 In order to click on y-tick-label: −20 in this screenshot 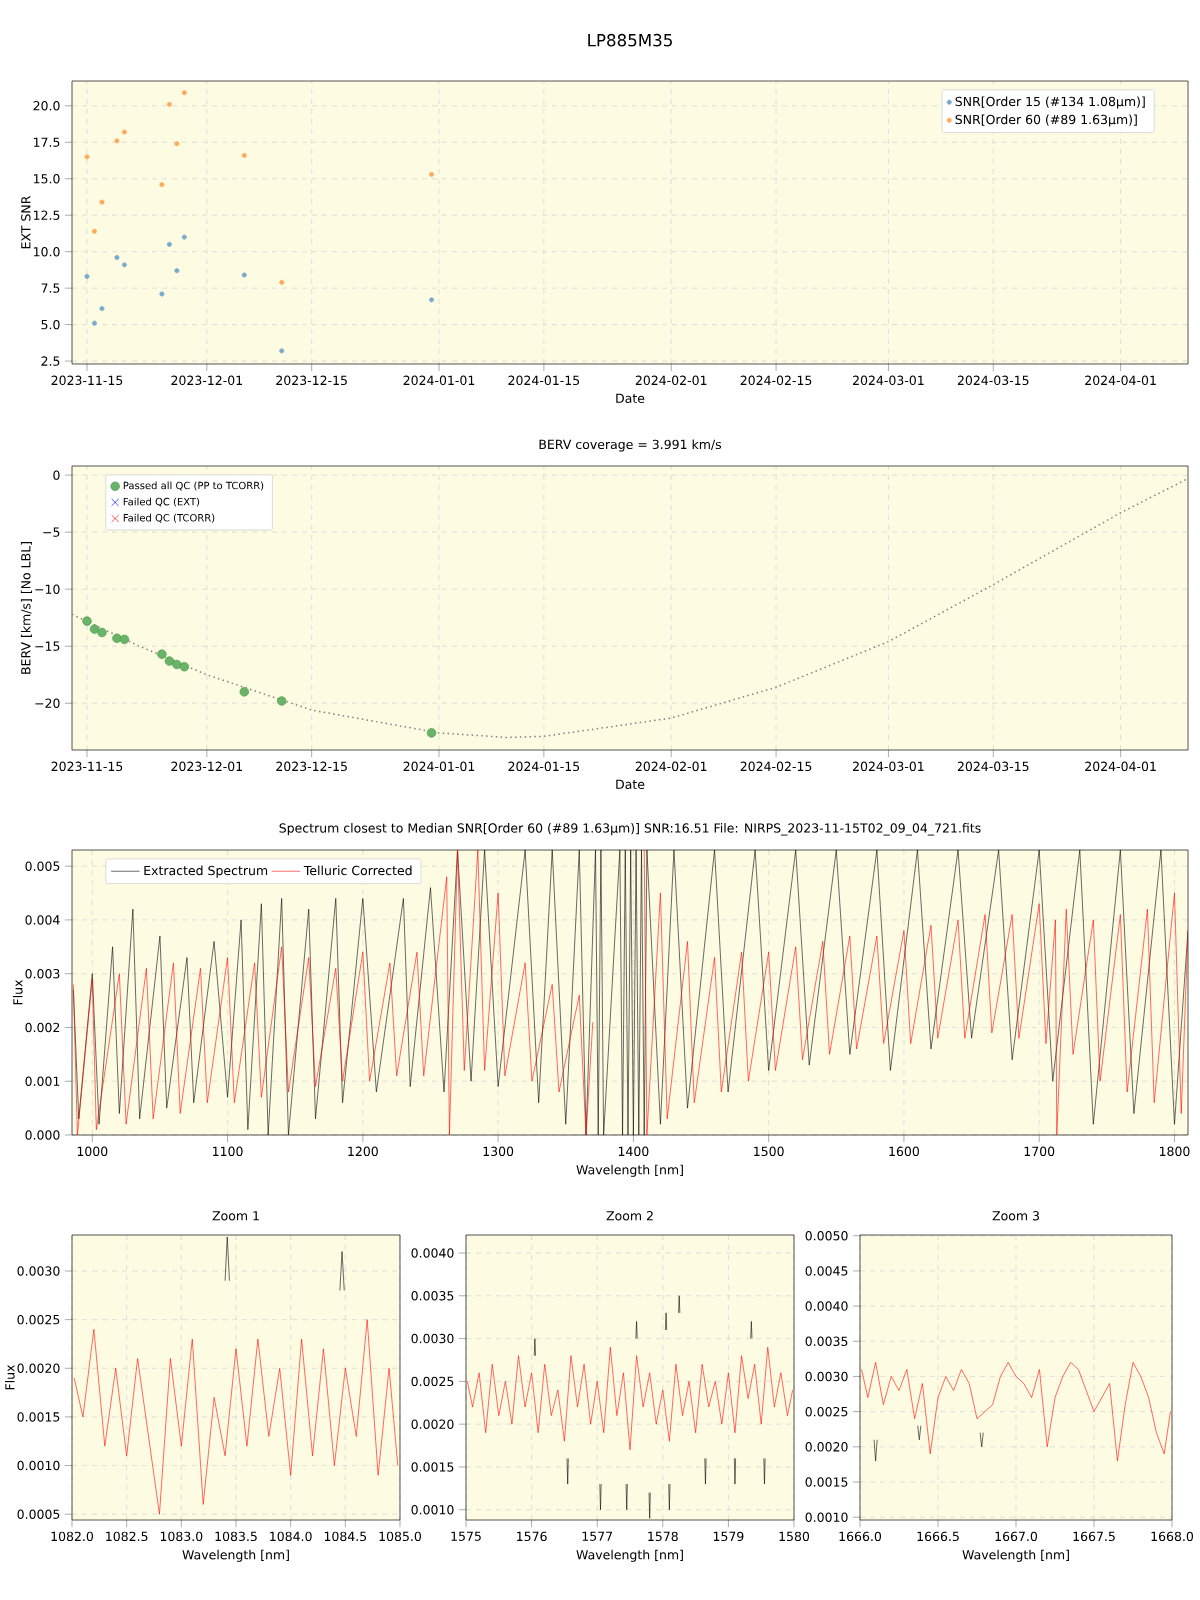, I will do `click(47, 703)`.